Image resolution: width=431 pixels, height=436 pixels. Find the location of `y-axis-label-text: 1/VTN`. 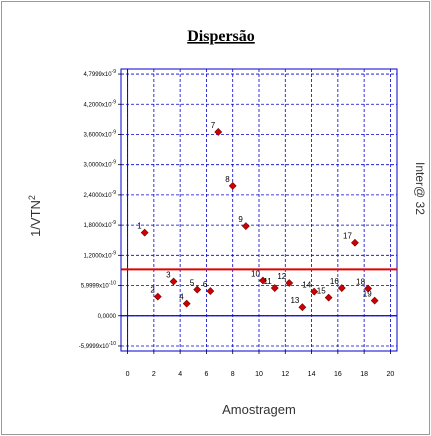

y-axis-label-text: 1/VTN is located at coordinates (35, 218).